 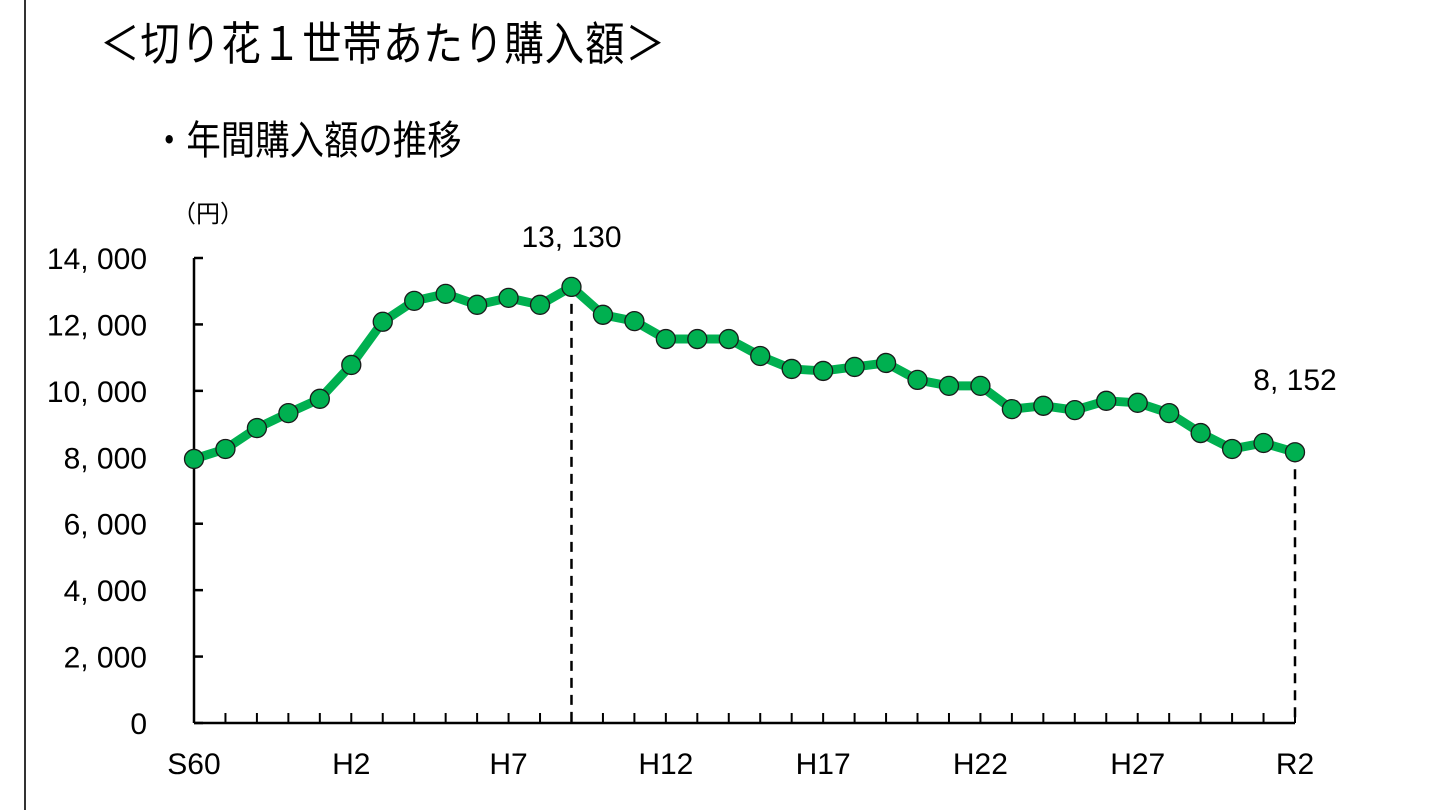 I want to click on x-tick-label: H27, so click(x=1137, y=764).